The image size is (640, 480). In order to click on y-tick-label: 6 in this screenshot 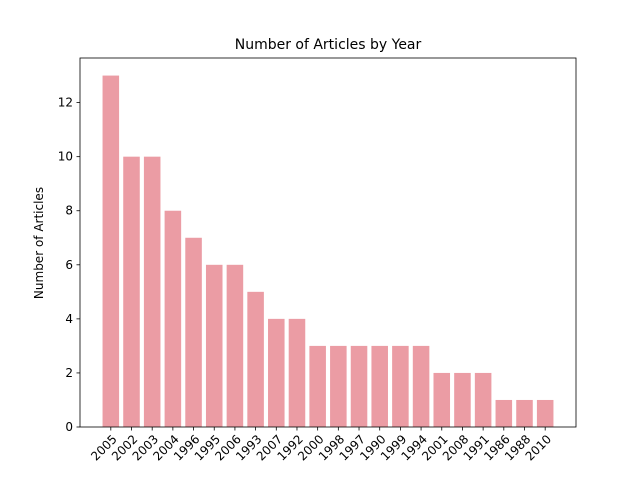, I will do `click(69, 265)`.